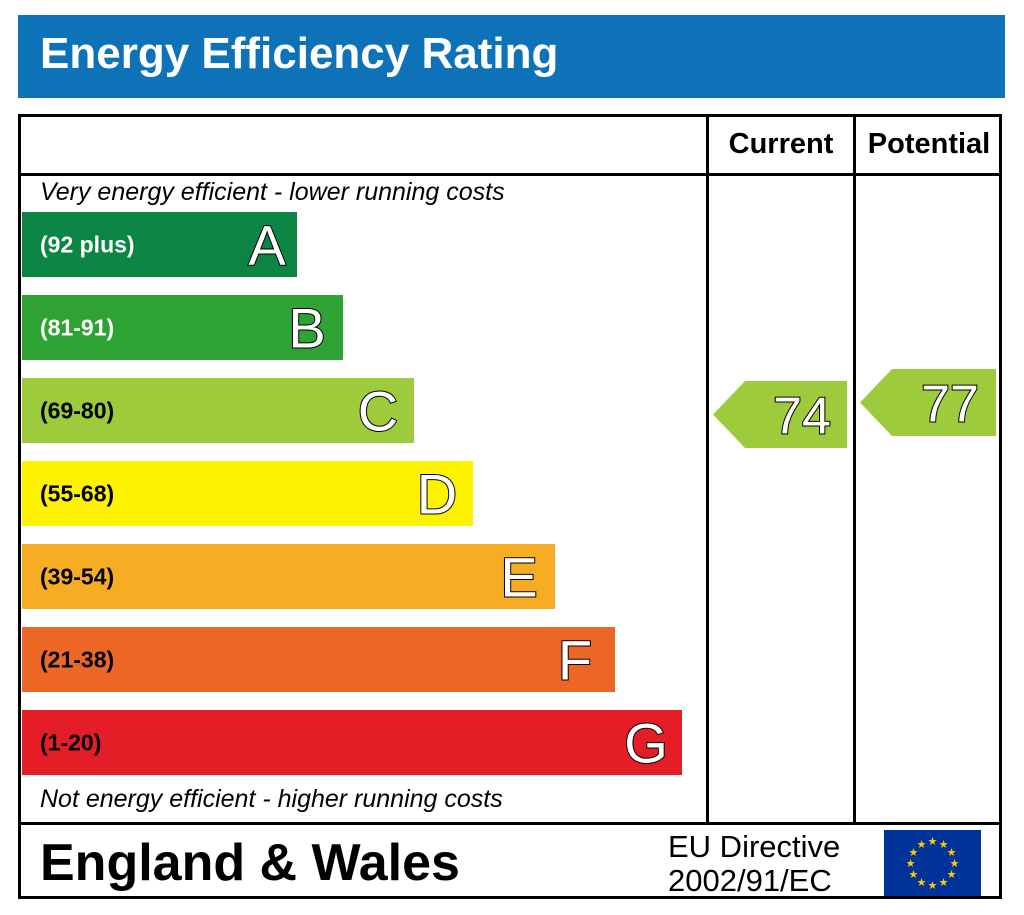  Describe the element at coordinates (707, 469) in the screenshot. I see `current-column-divider` at that location.